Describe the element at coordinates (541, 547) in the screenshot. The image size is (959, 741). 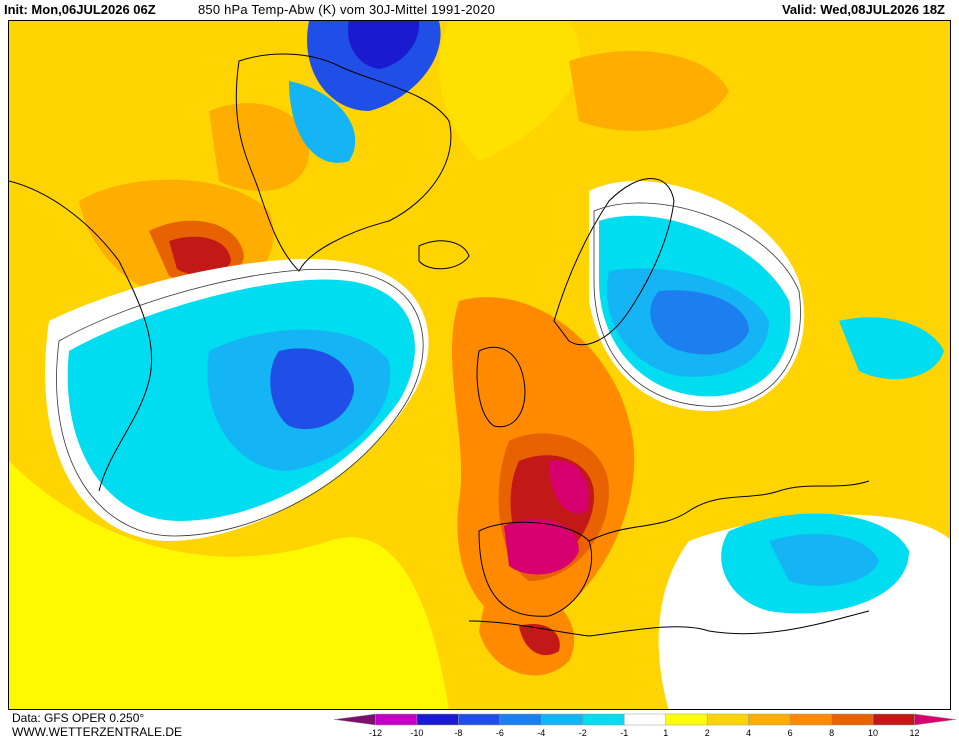
I see `extreme-iberia` at that location.